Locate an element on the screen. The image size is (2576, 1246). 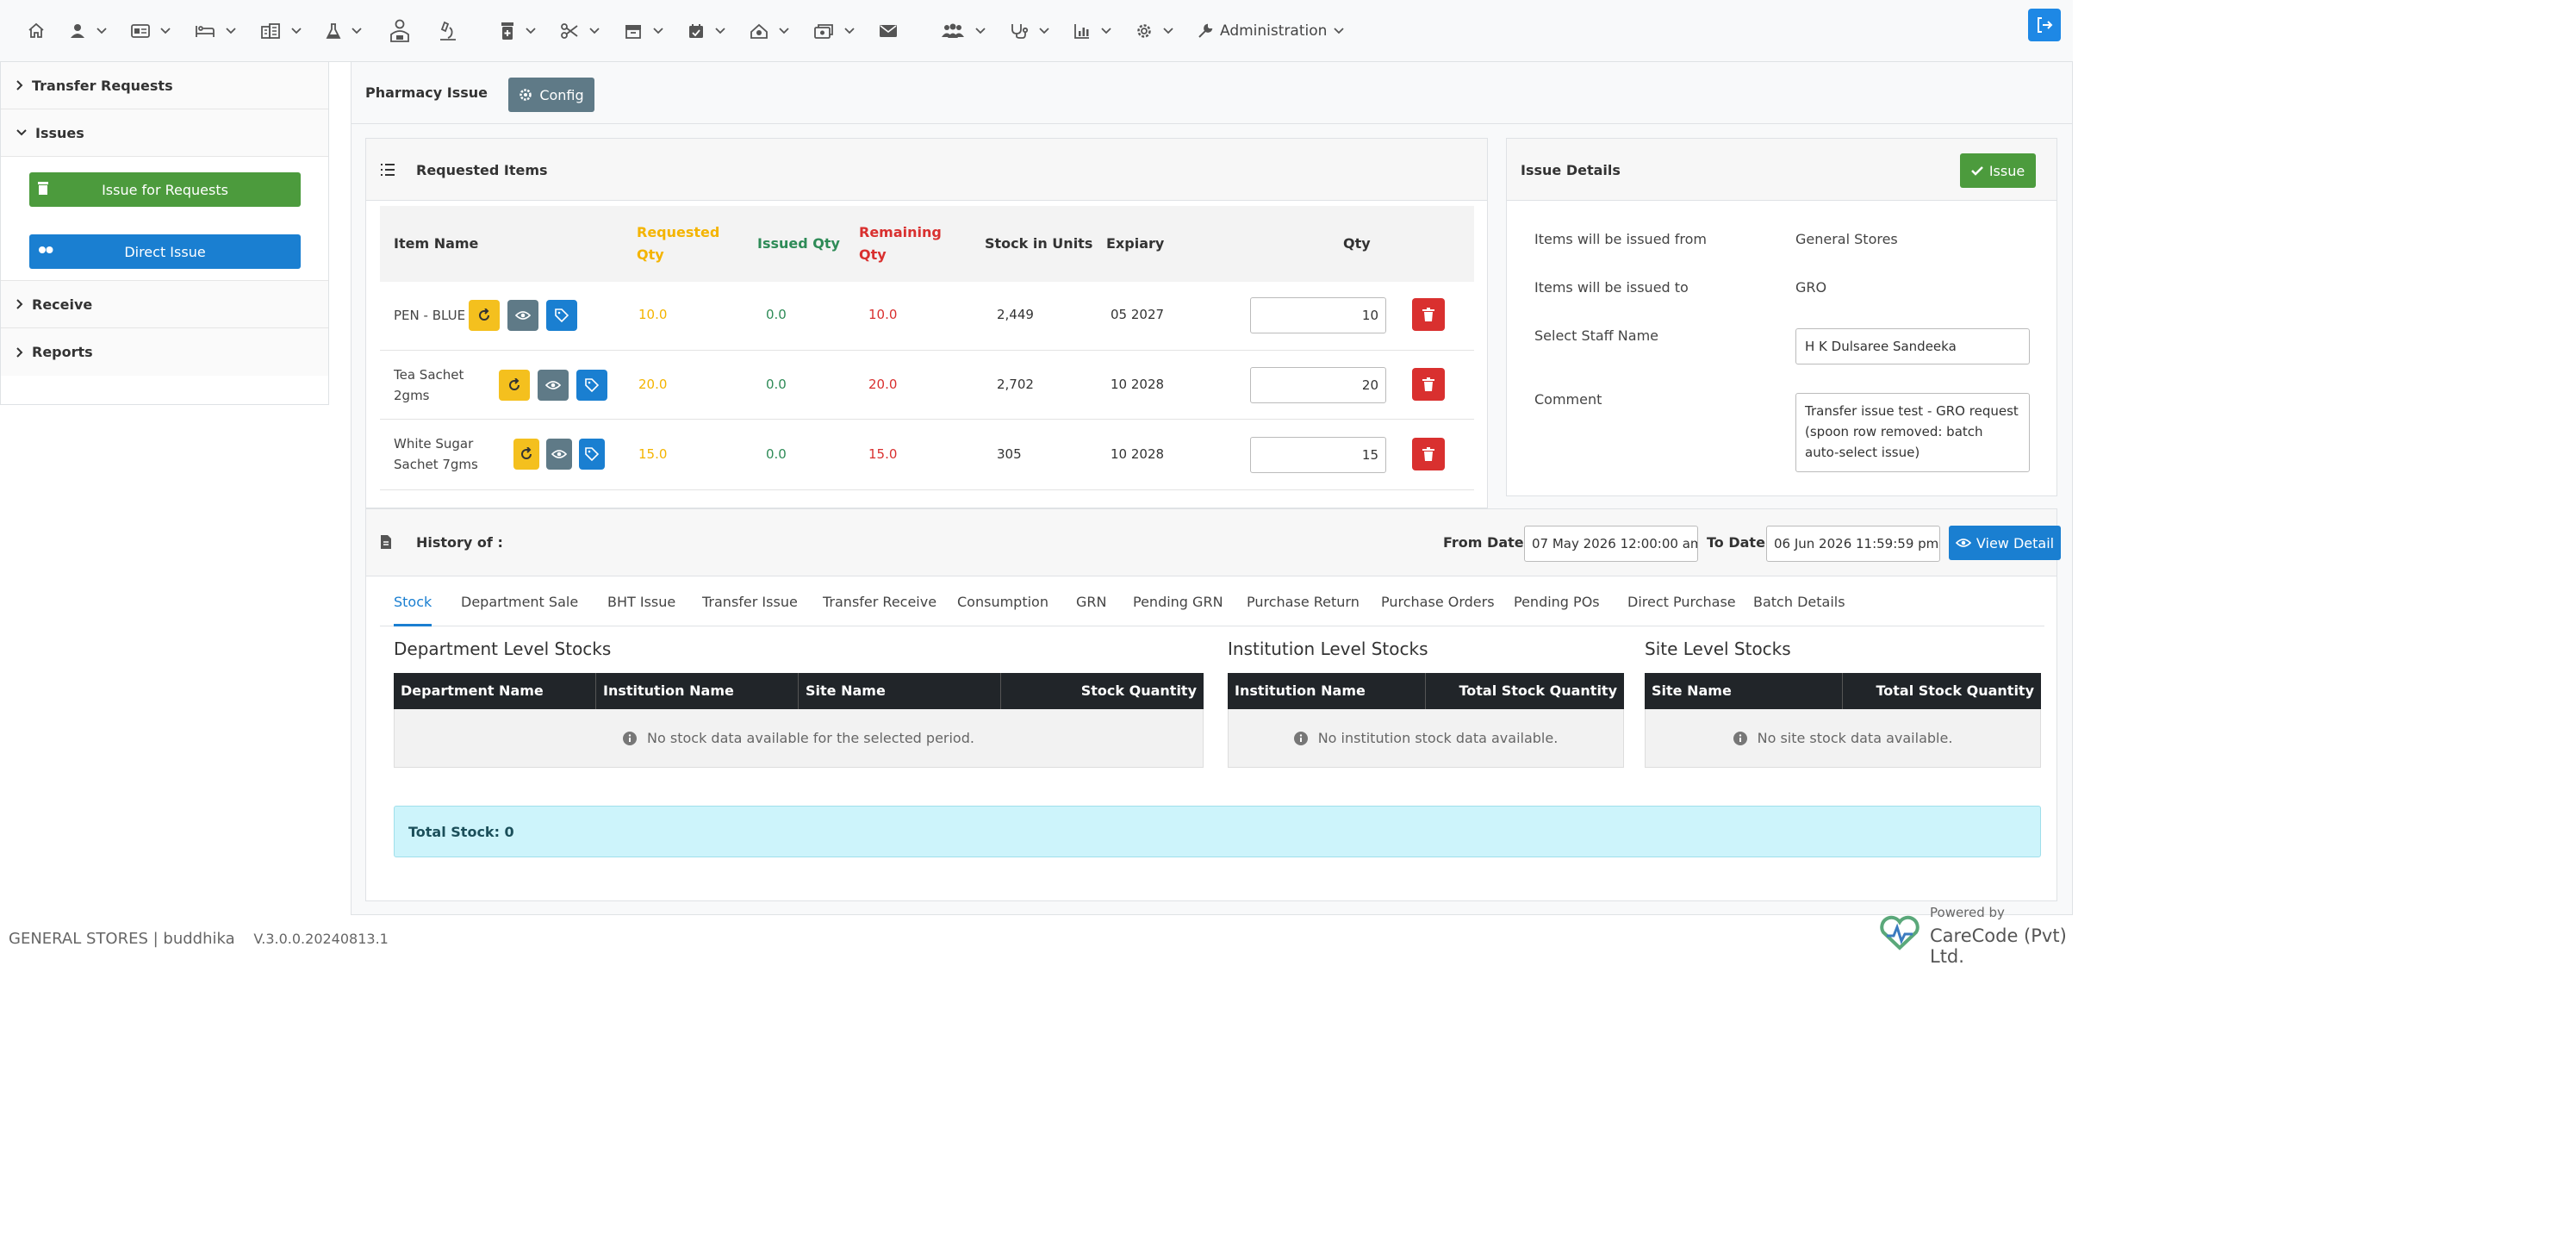
staff-name-input is located at coordinates (1913, 346).